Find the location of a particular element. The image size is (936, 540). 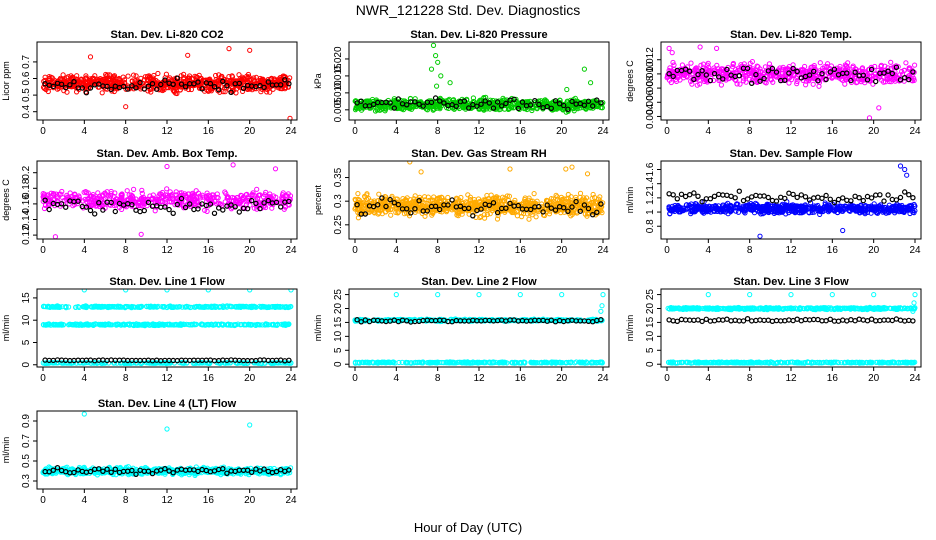

figure-title: NWR_121228 Std. Dev. Diagnostics is located at coordinates (468, 10).